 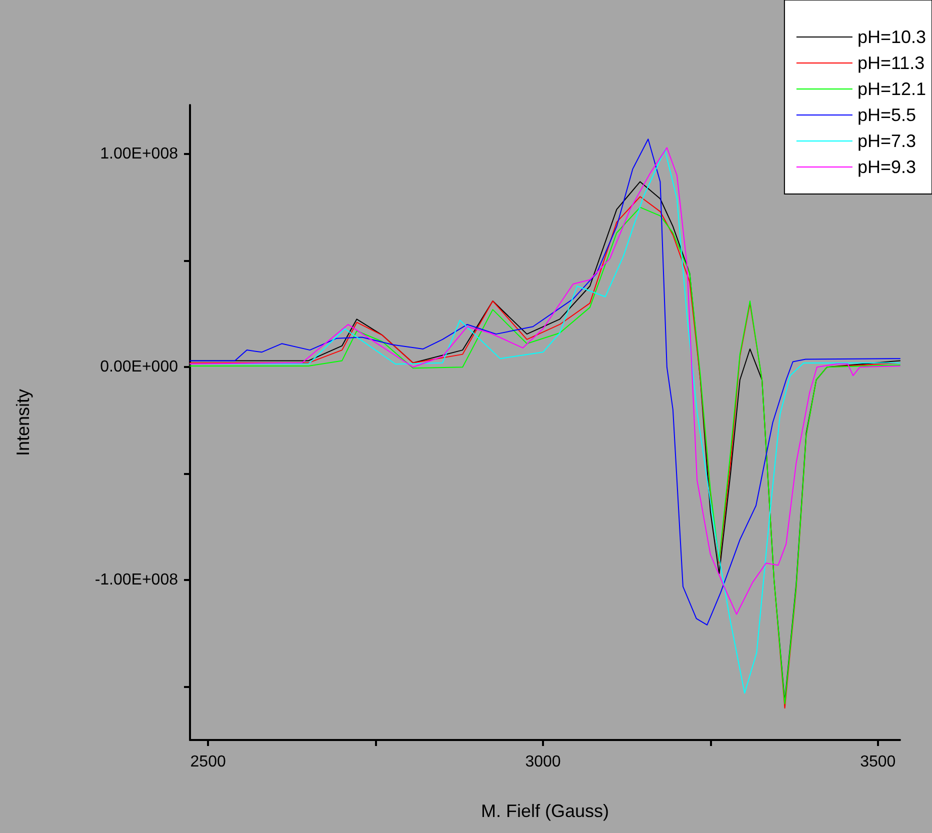 What do you see at coordinates (891, 37) in the screenshot?
I see `legend-label: pH=10.3` at bounding box center [891, 37].